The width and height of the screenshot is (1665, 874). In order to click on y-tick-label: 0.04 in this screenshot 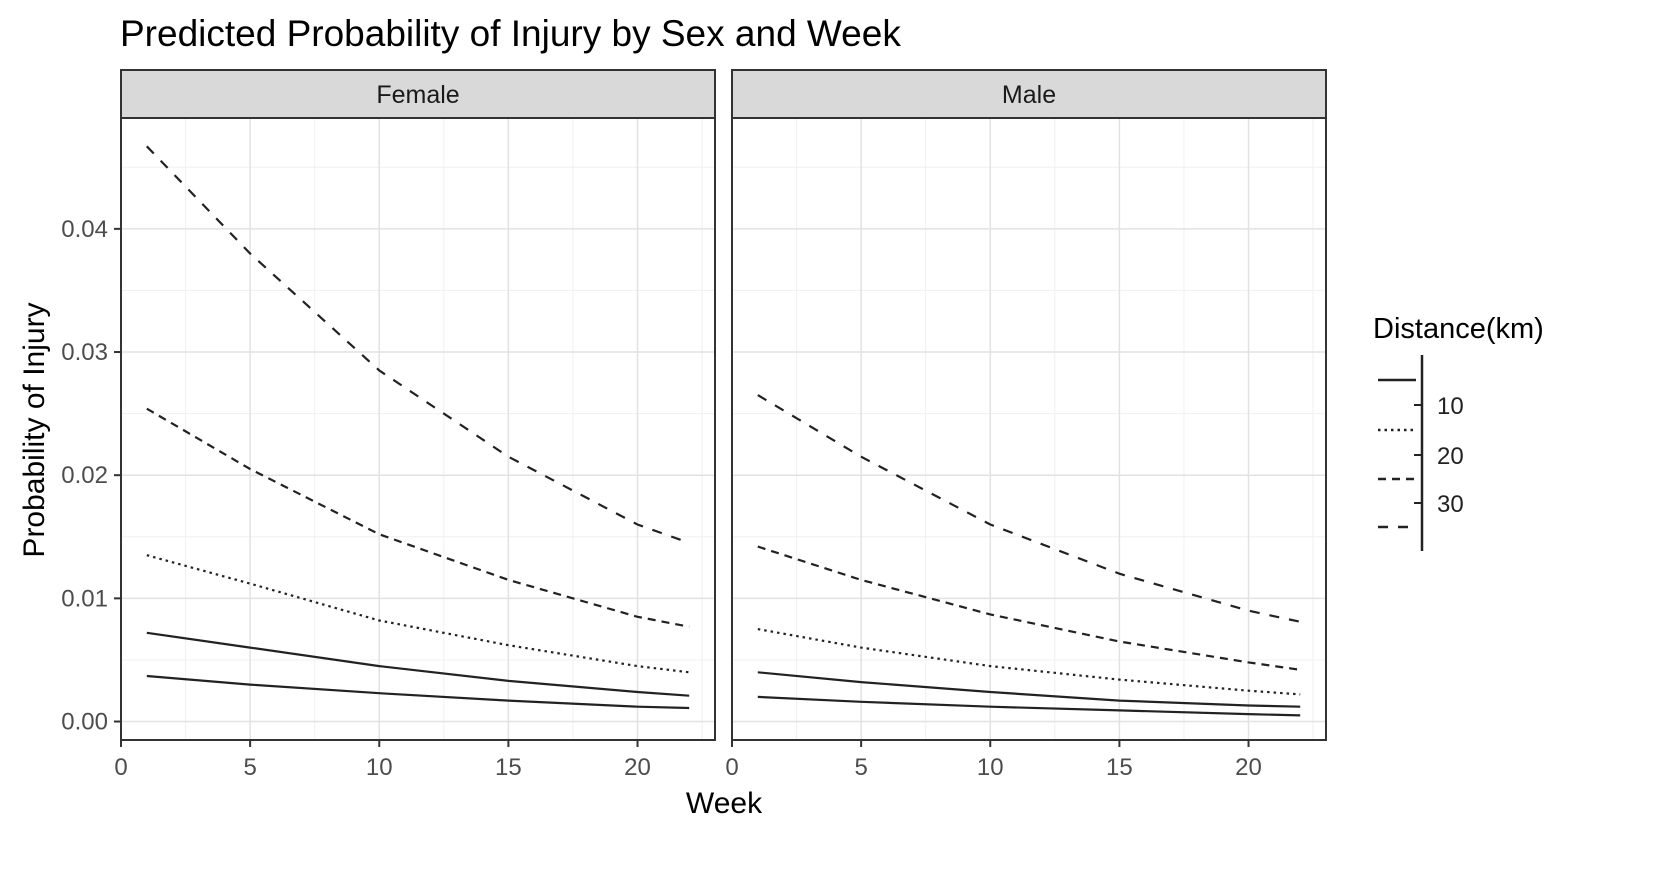, I will do `click(84, 229)`.